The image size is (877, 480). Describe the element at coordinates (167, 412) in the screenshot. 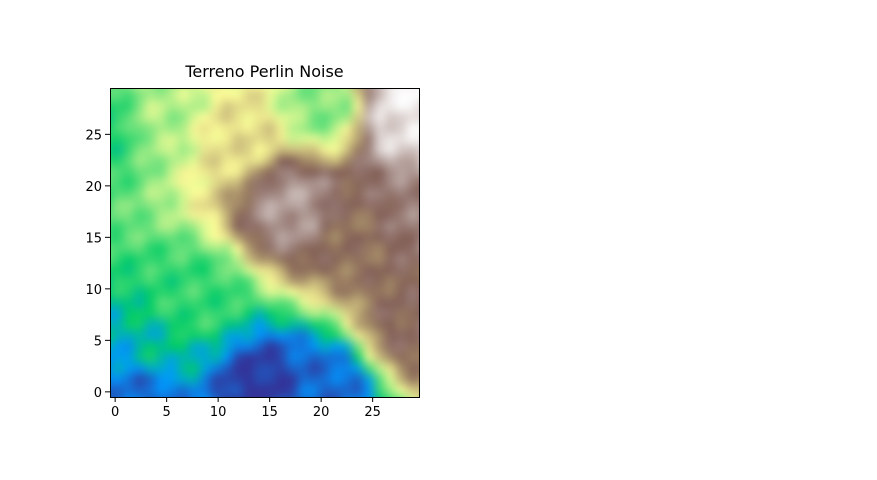

I see `x-tick-label: 5` at that location.